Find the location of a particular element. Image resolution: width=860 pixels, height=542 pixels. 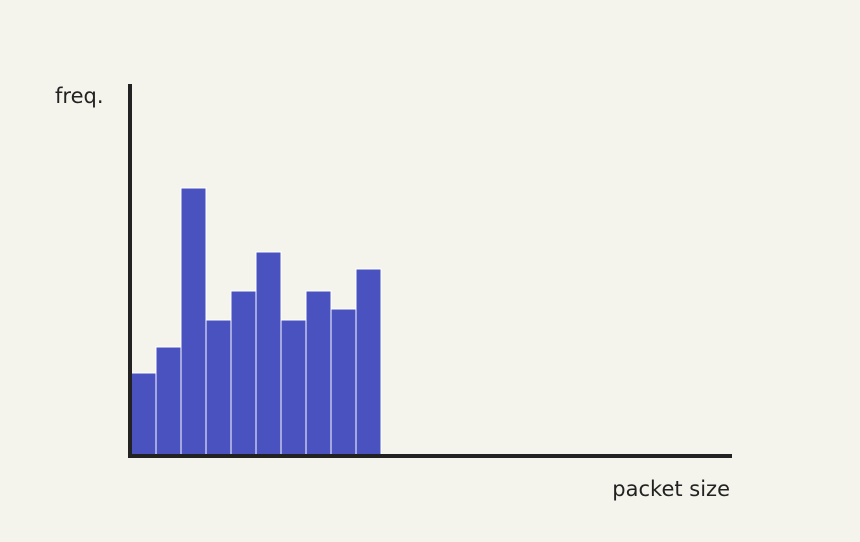

x-axis-label: packet size is located at coordinates (671, 489).